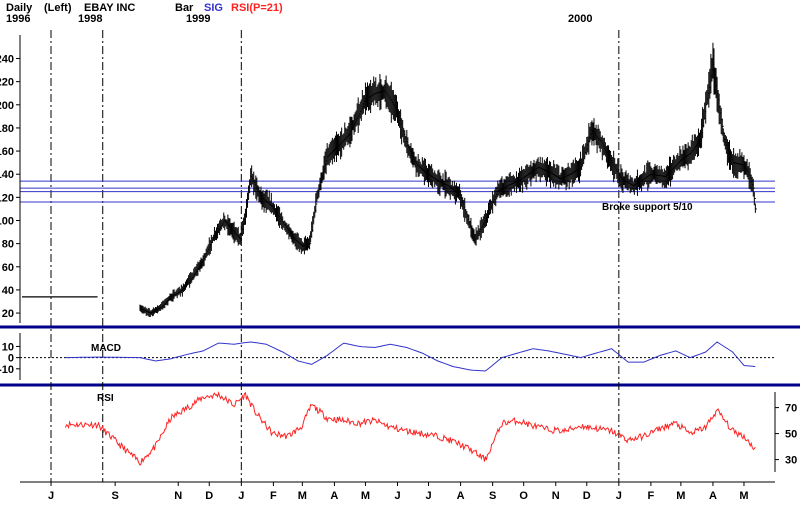  I want to click on ticker-title: EBAY INC, so click(109, 8).